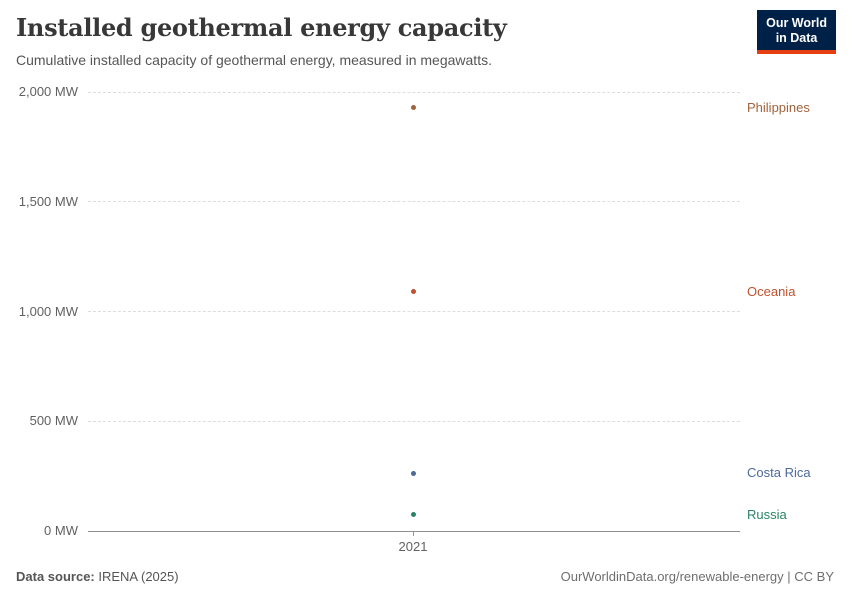  Describe the element at coordinates (796, 37) in the screenshot. I see `owid-logo-line2: in Data` at that location.